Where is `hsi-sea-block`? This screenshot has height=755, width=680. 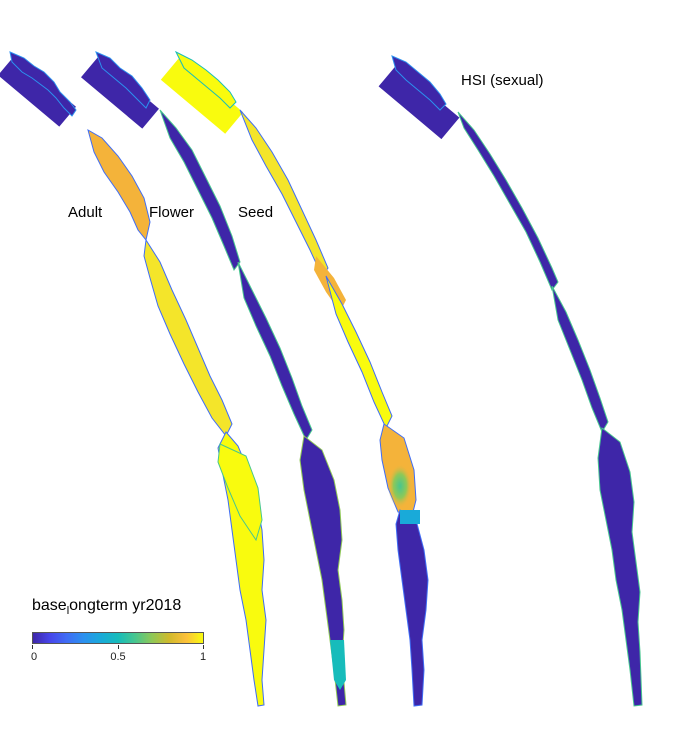 hsi-sea-block is located at coordinates (419, 102).